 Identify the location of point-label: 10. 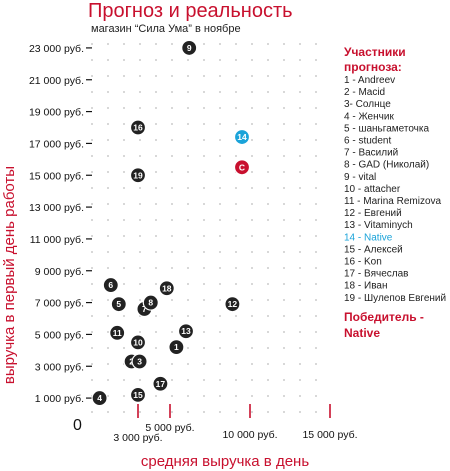
(138, 342).